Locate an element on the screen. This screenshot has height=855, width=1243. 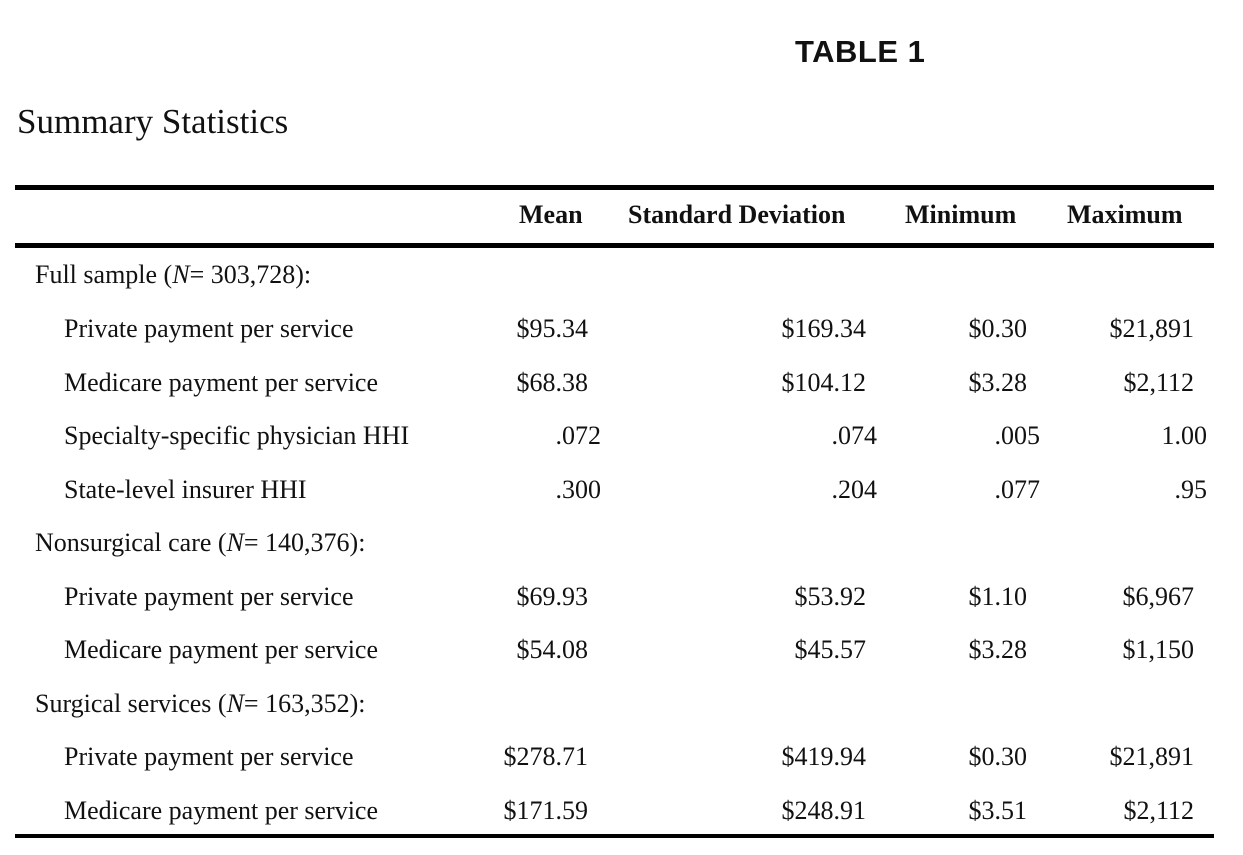
group-heading-nonsurgical-care: Nonsurgical care (N= 140,376): is located at coordinates (621, 543).